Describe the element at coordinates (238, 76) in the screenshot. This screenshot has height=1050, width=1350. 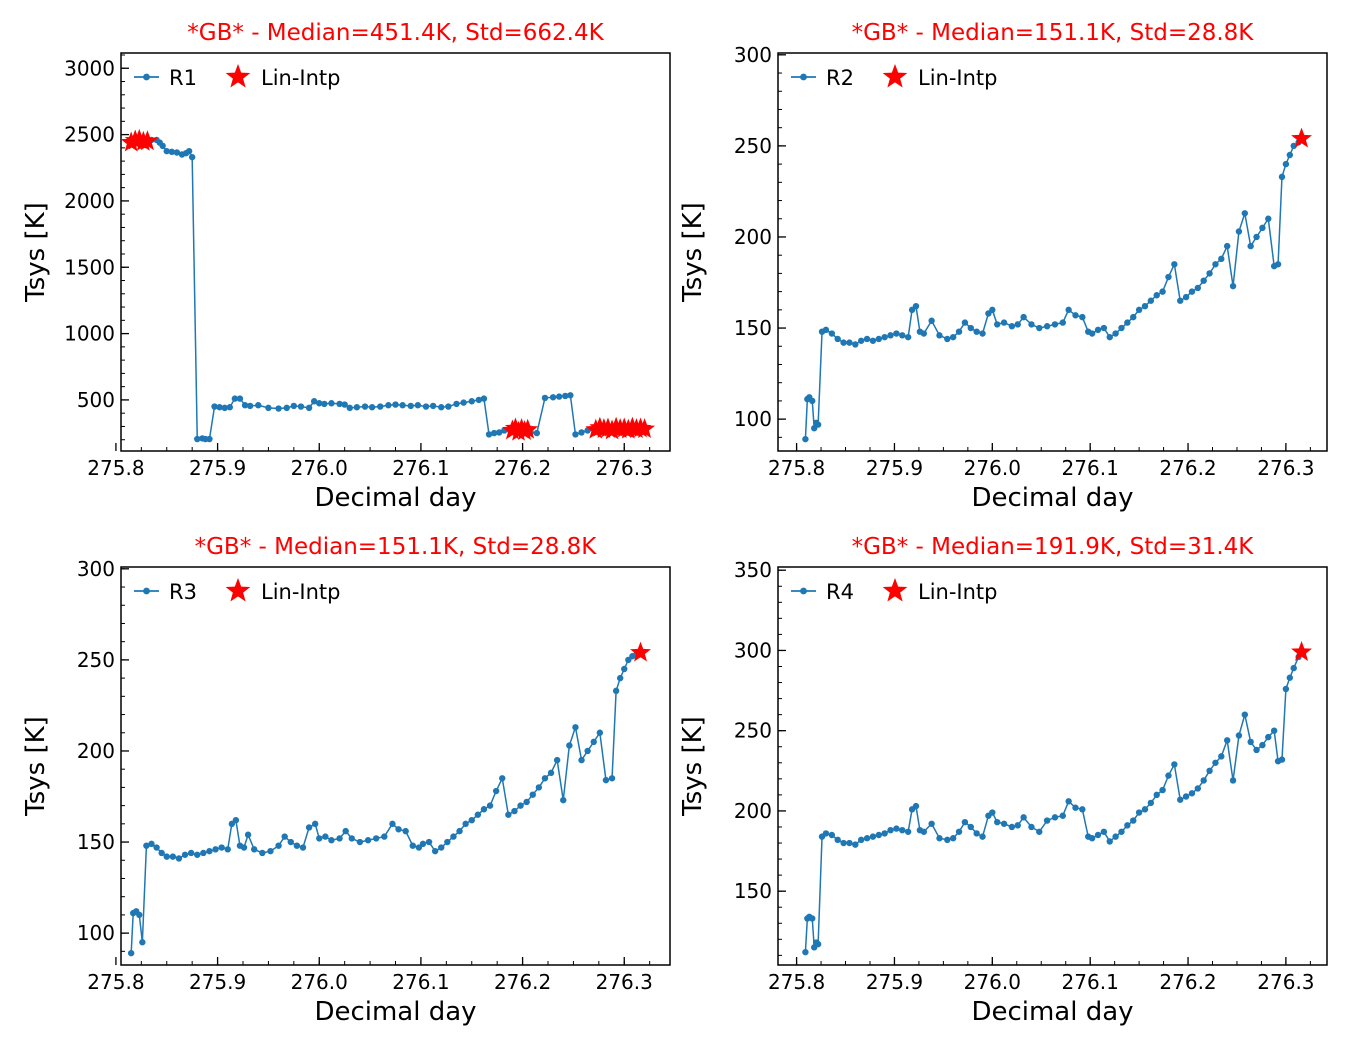
I see `panel-1-legend-star-icon` at that location.